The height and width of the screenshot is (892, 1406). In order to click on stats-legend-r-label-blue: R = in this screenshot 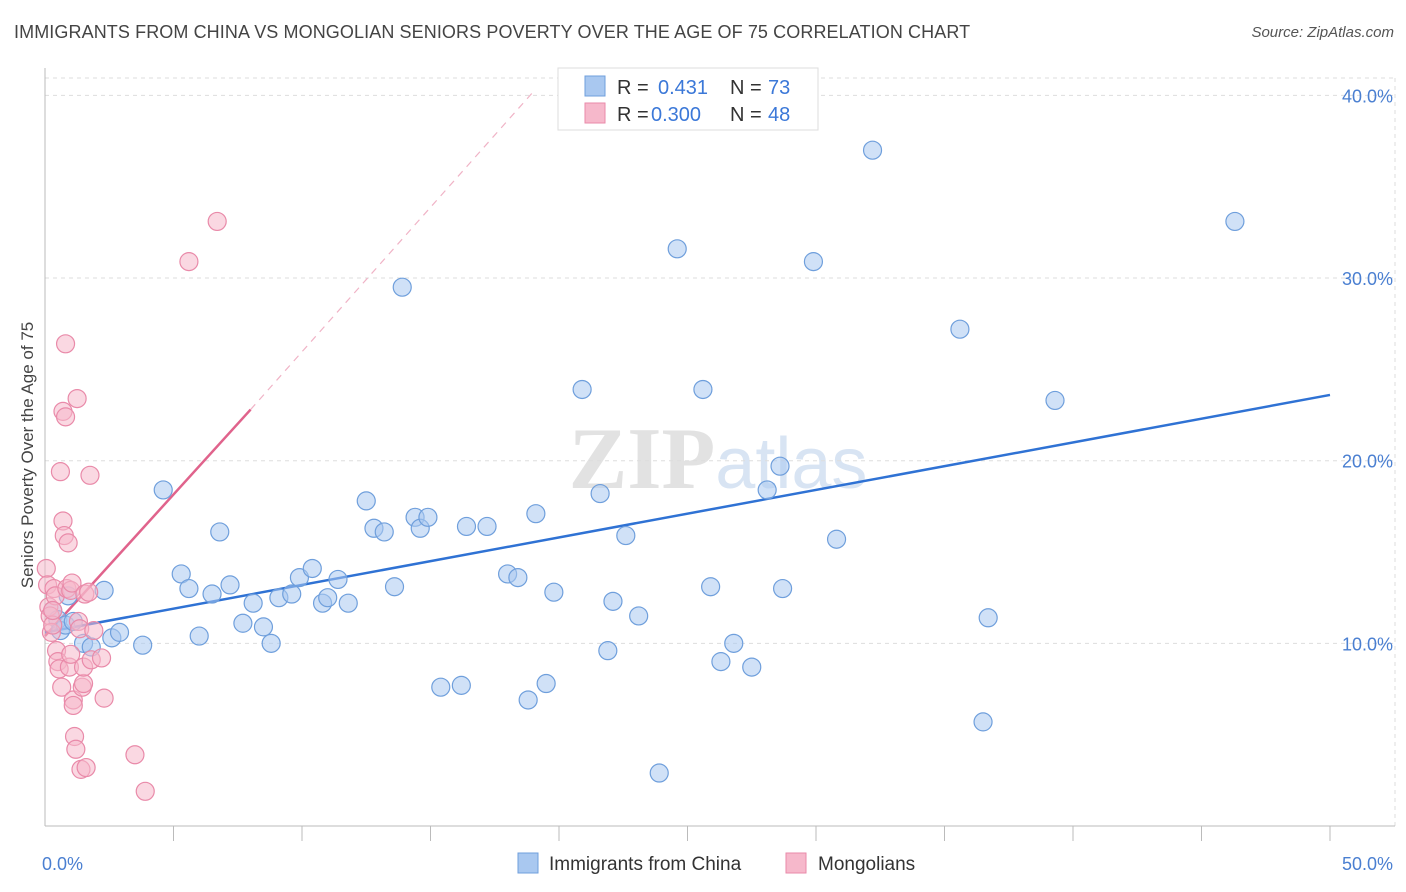, I will do `click(633, 88)`.